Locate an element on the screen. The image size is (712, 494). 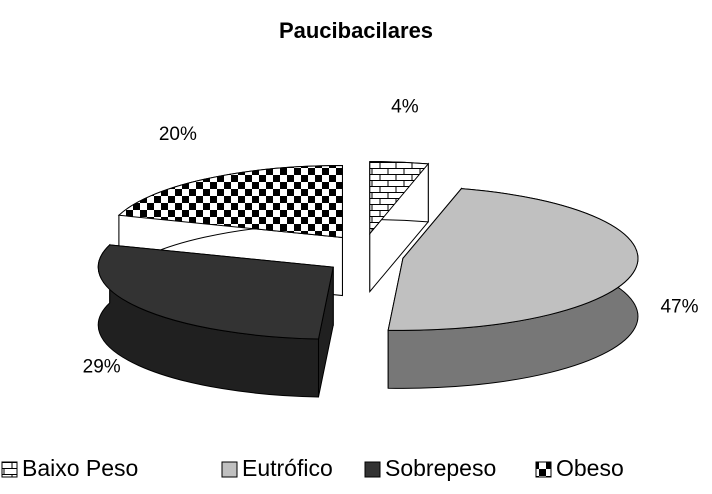
data-label: 20% is located at coordinates (178, 134).